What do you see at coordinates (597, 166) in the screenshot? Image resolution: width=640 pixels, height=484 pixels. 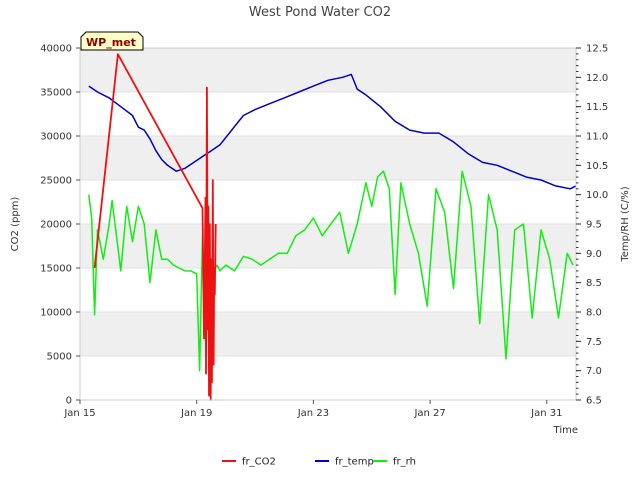 I see `right-tick-label: 10.5` at bounding box center [597, 166].